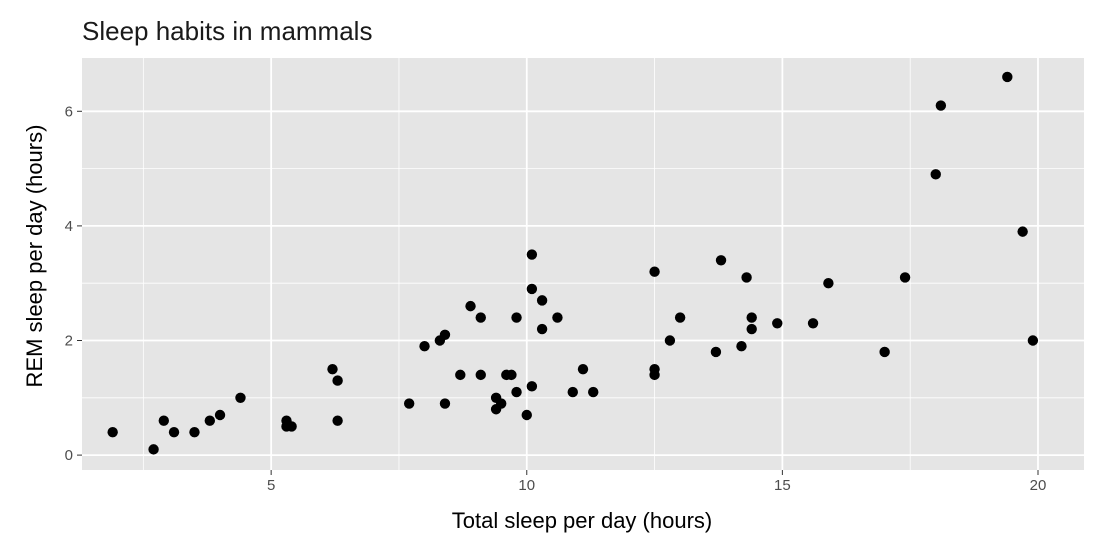 Image resolution: width=1114 pixels, height=544 pixels. What do you see at coordinates (69, 340) in the screenshot?
I see `y-tick-label: 2` at bounding box center [69, 340].